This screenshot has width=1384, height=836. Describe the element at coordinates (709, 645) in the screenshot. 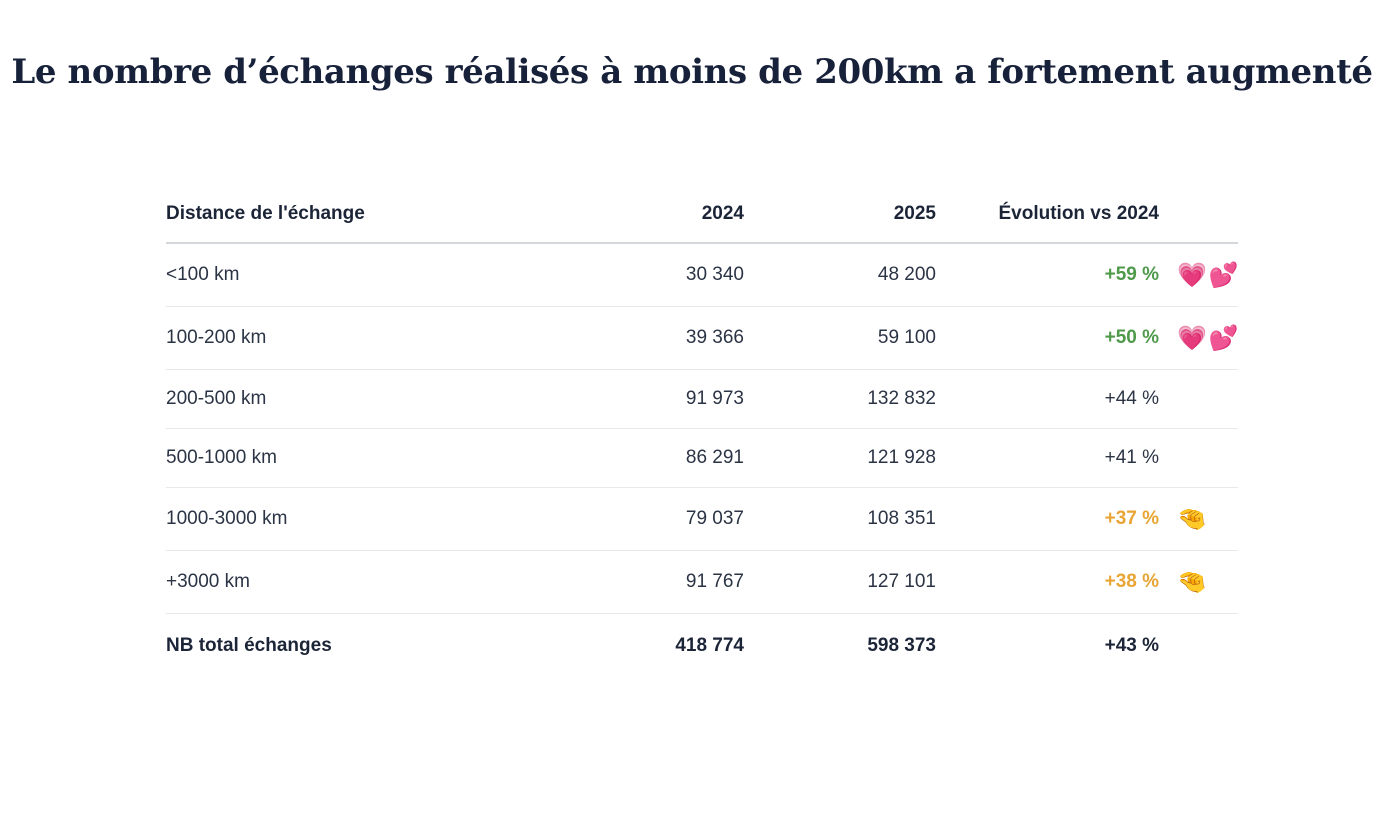

I see `total-2024: 418 774` at that location.